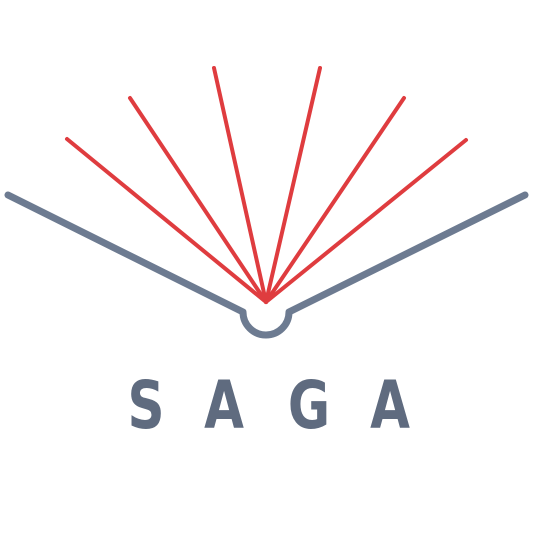 The width and height of the screenshot is (534, 534). What do you see at coordinates (224, 405) in the screenshot?
I see `wordmark-letter-2: A` at bounding box center [224, 405].